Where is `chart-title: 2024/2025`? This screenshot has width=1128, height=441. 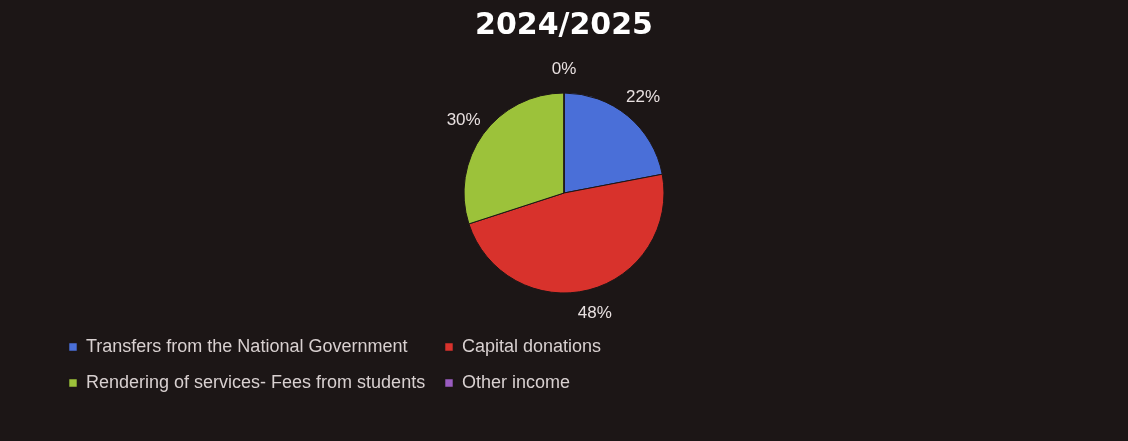
chart-title: 2024/2025 is located at coordinates (564, 23).